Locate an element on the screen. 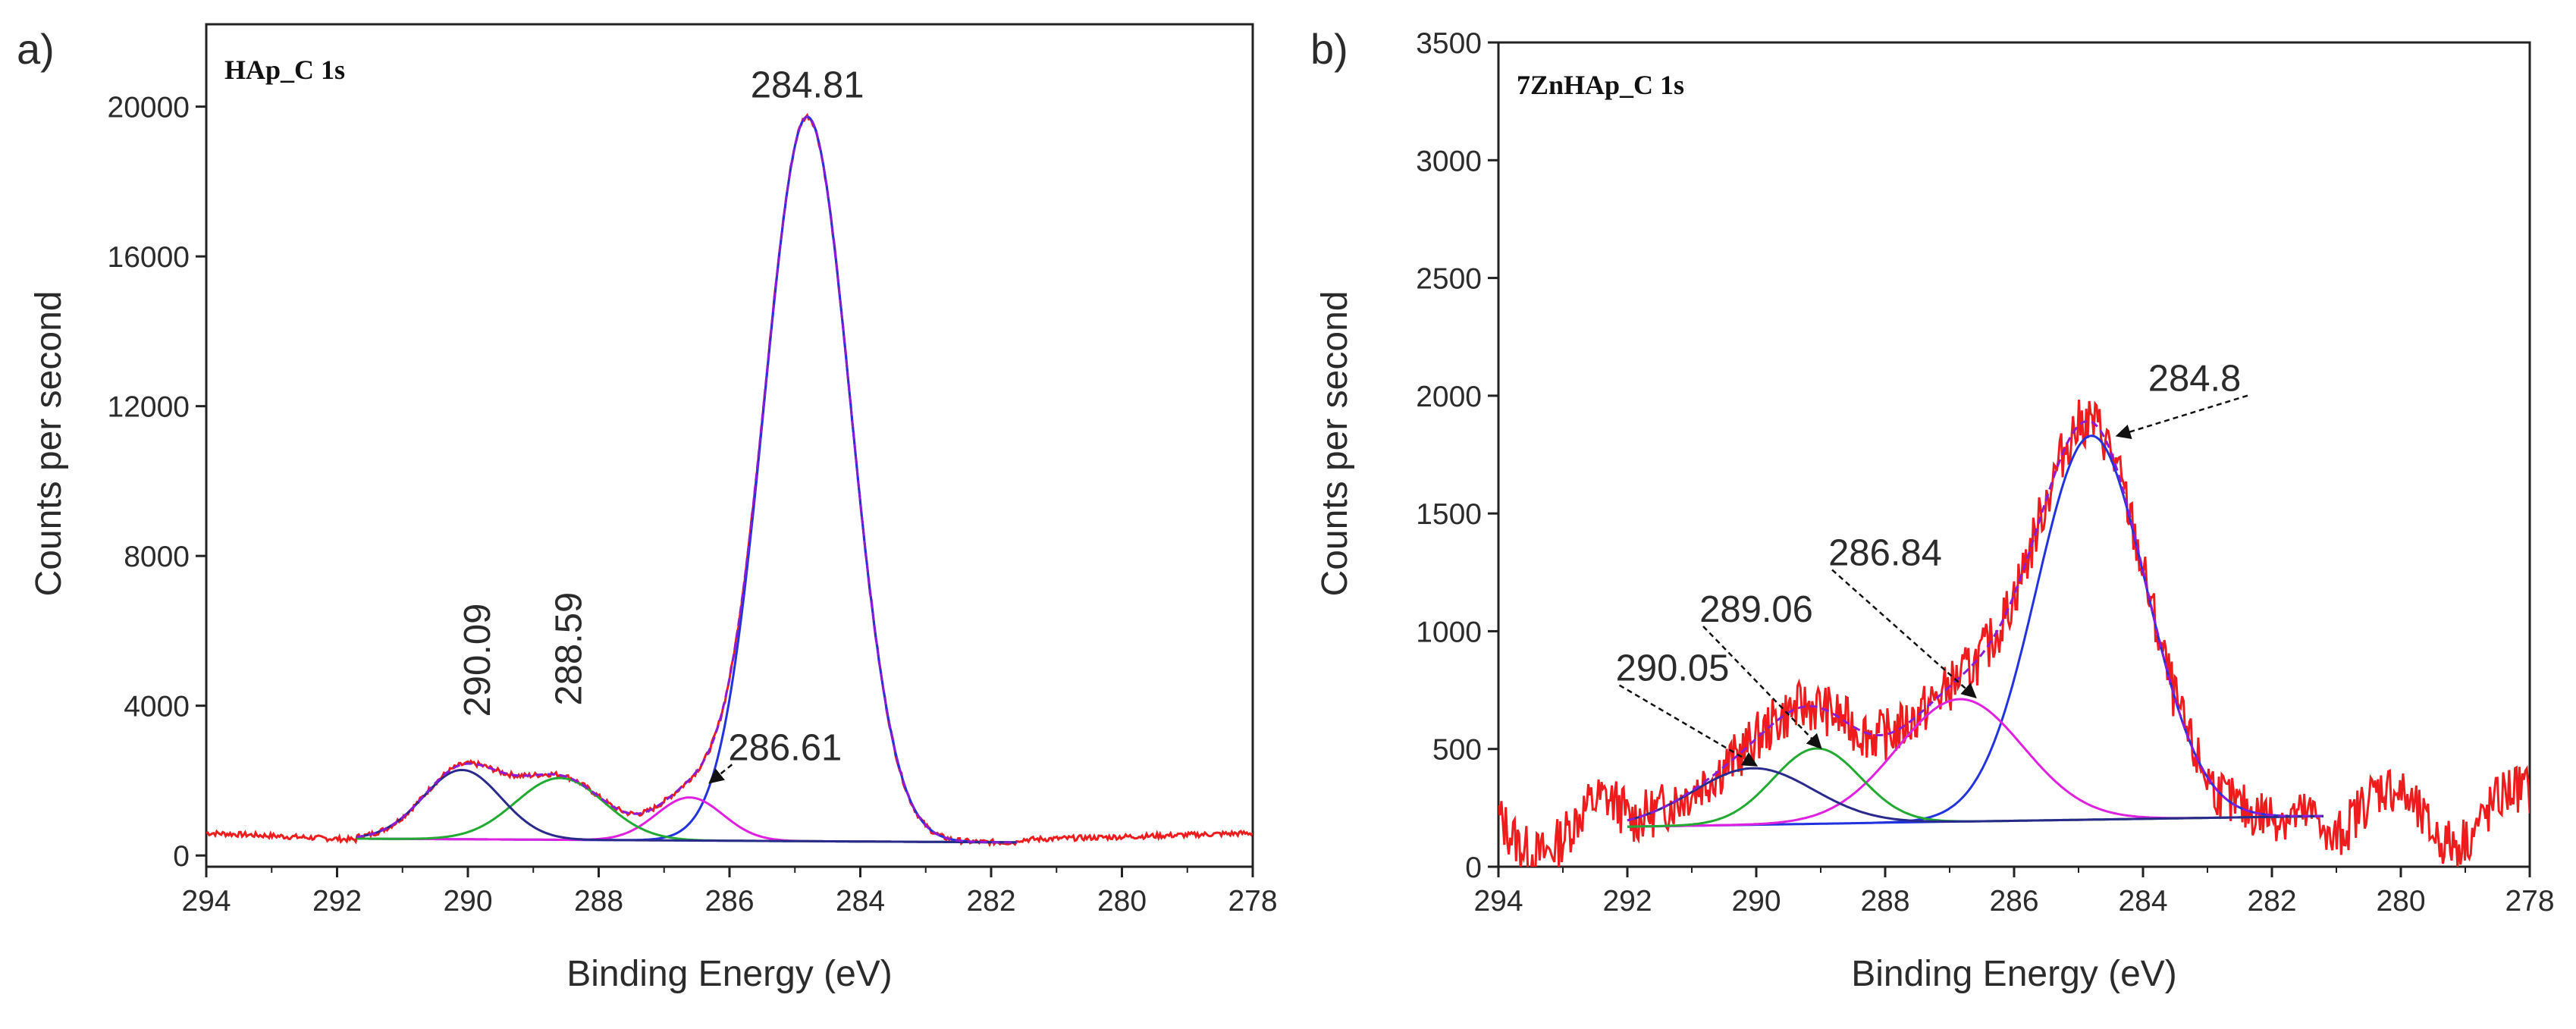  peak-label: 284.81 is located at coordinates (807, 84).